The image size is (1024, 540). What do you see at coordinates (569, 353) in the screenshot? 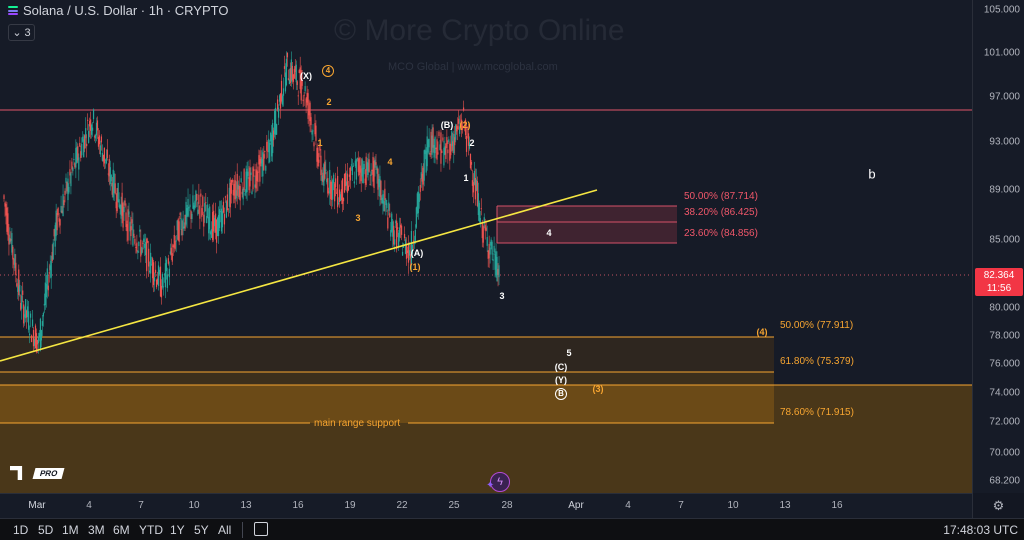
I see `wave-label: 5` at bounding box center [569, 353].